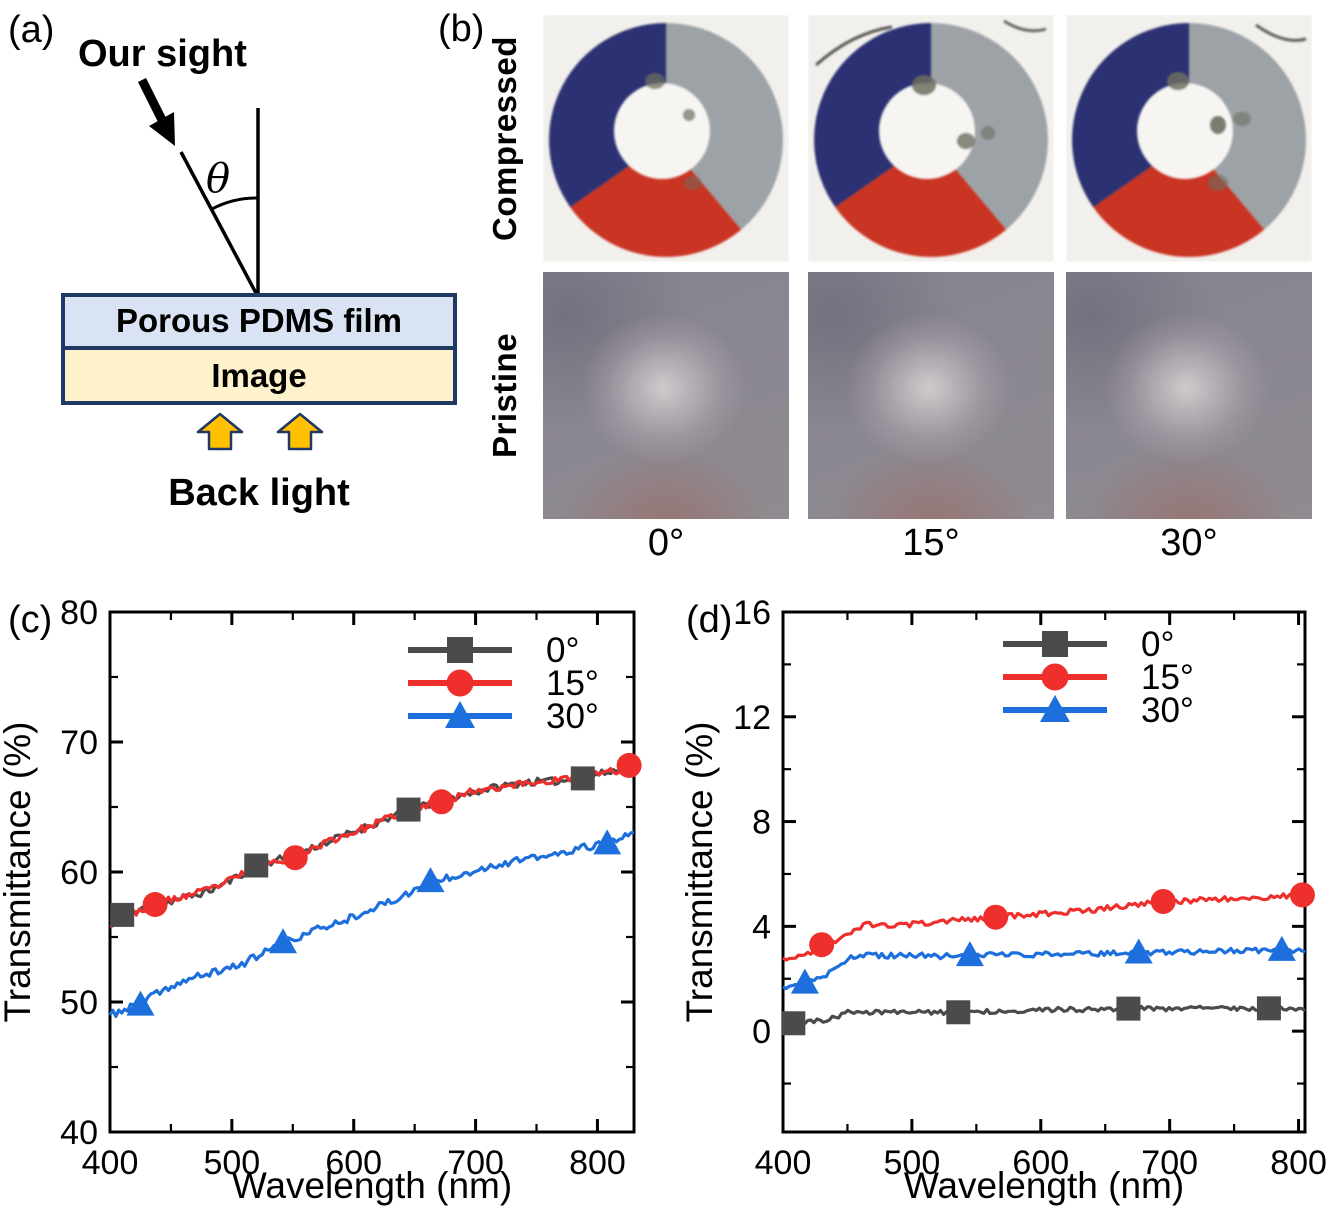  I want to click on y-tick-label: 50, so click(79, 1003).